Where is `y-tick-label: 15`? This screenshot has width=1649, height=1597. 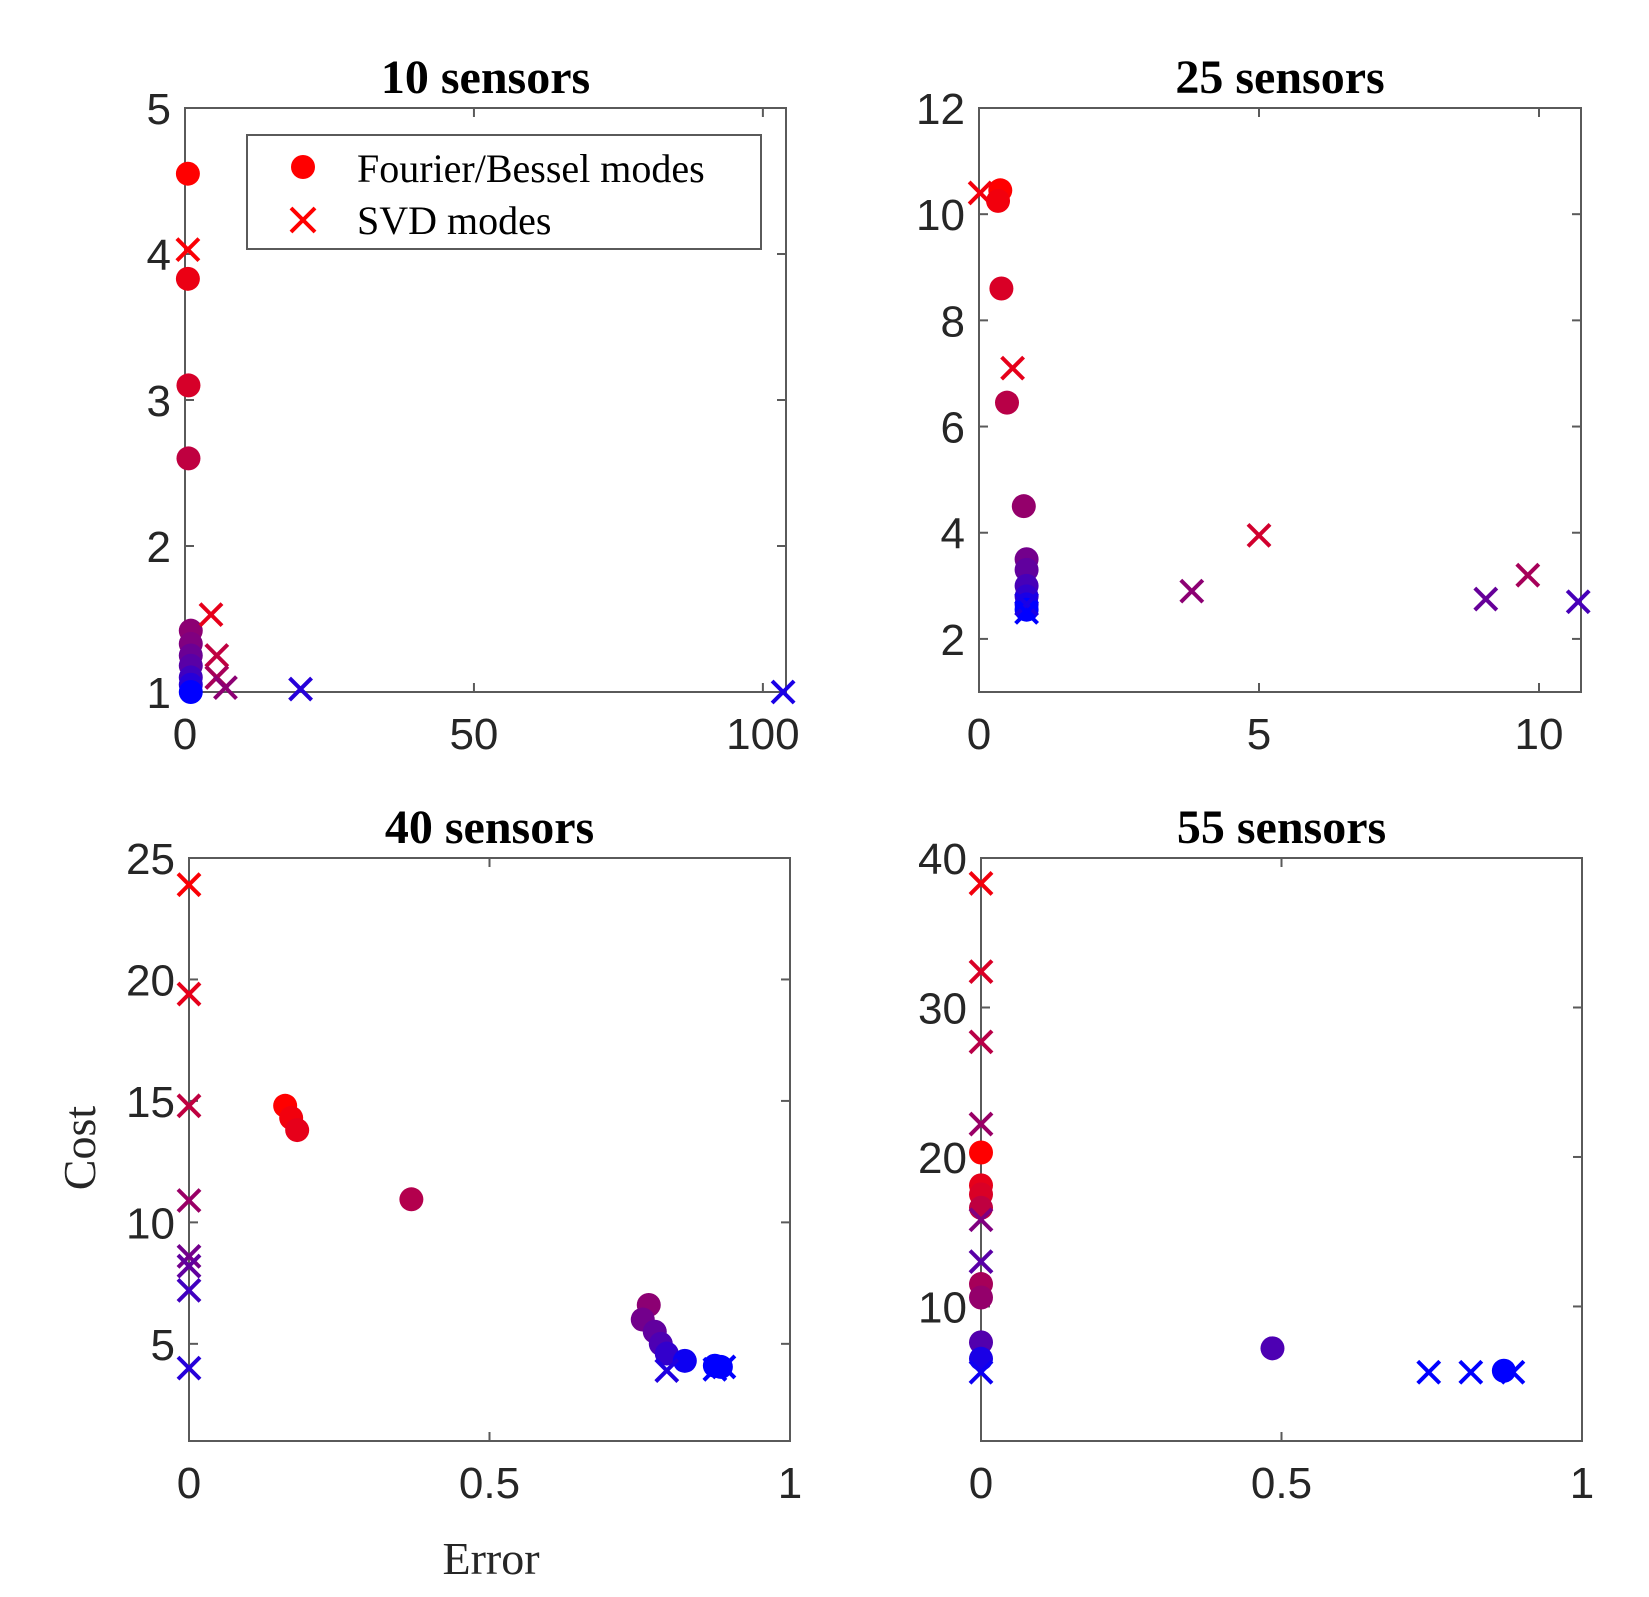
y-tick-label: 15 is located at coordinates (150, 1102).